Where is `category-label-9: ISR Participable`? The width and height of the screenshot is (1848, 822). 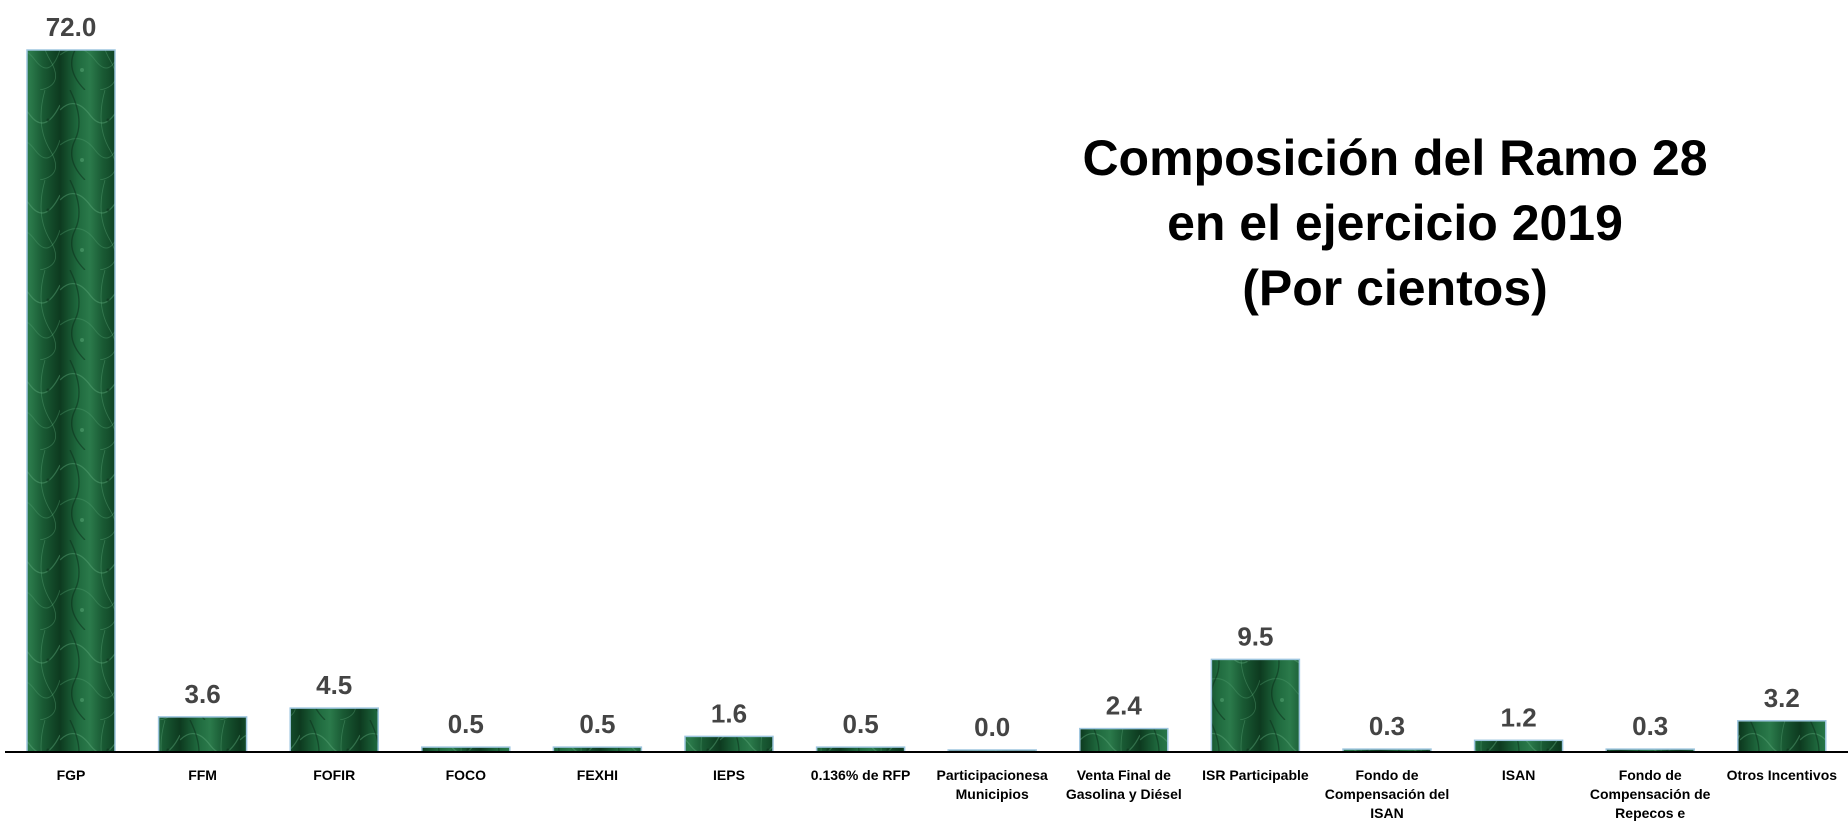
category-label-9: ISR Participable is located at coordinates (1255, 775).